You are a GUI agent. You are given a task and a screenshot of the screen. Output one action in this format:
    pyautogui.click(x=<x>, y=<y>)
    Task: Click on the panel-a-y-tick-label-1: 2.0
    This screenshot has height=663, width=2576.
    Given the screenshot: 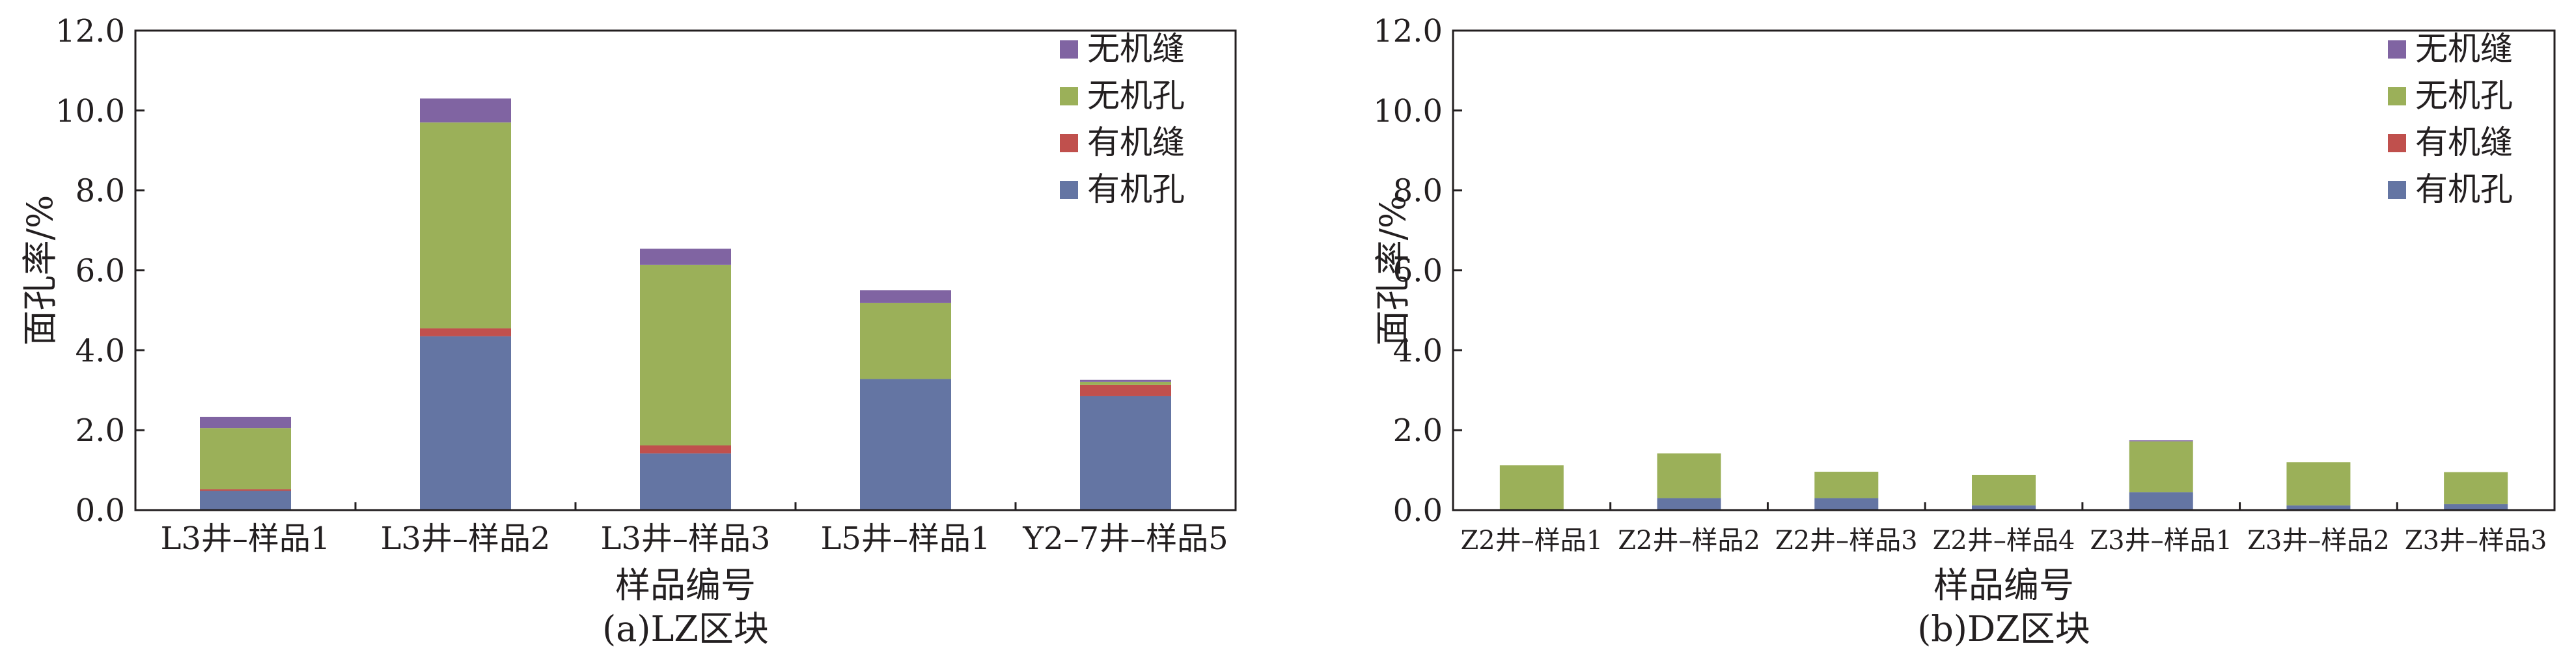 What is the action you would take?
    pyautogui.click(x=100, y=431)
    